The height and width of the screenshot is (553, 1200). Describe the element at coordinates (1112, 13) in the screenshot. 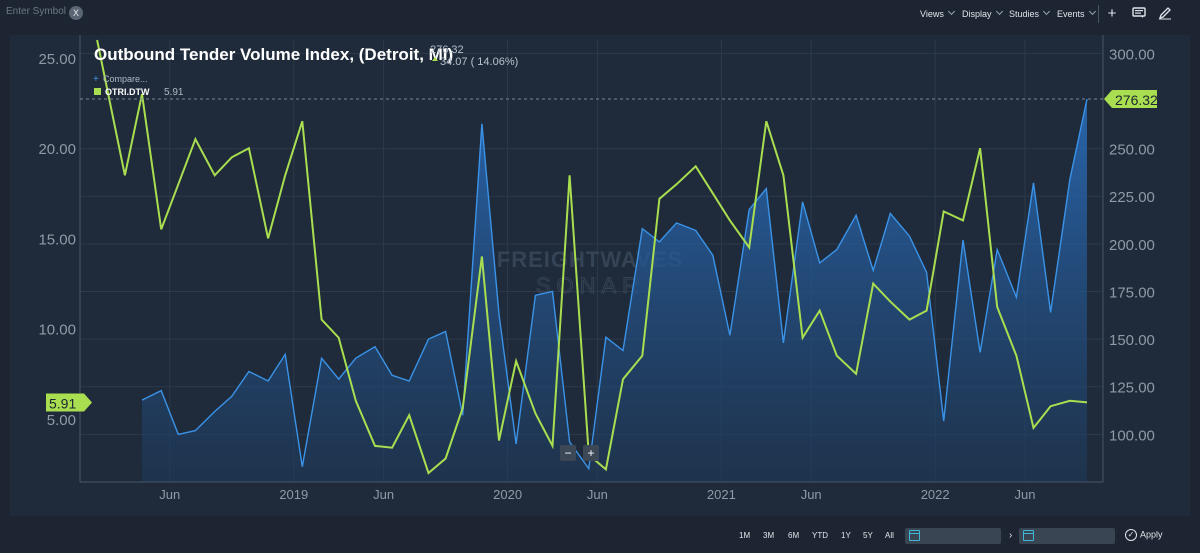

I see `plus-icon: +` at that location.